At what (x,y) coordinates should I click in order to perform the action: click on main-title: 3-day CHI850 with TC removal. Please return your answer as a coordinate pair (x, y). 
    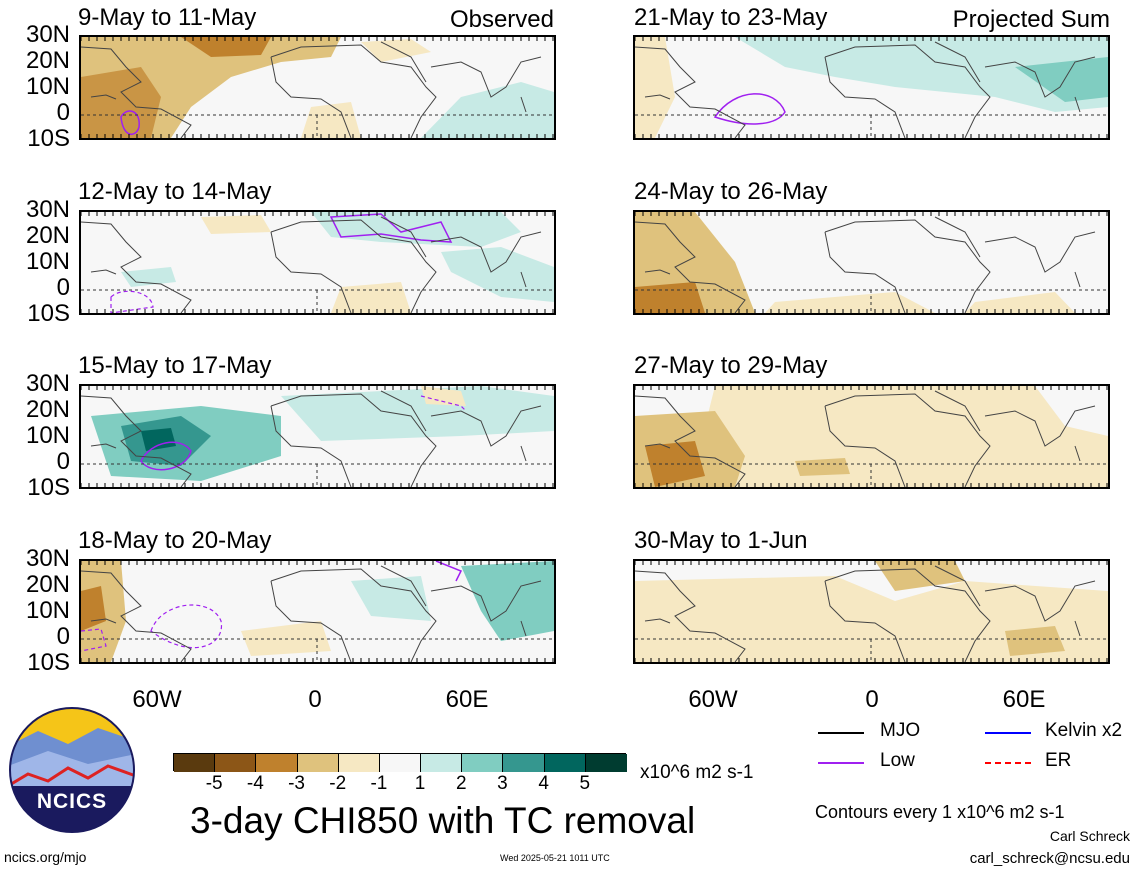
    Looking at the image, I should click on (443, 820).